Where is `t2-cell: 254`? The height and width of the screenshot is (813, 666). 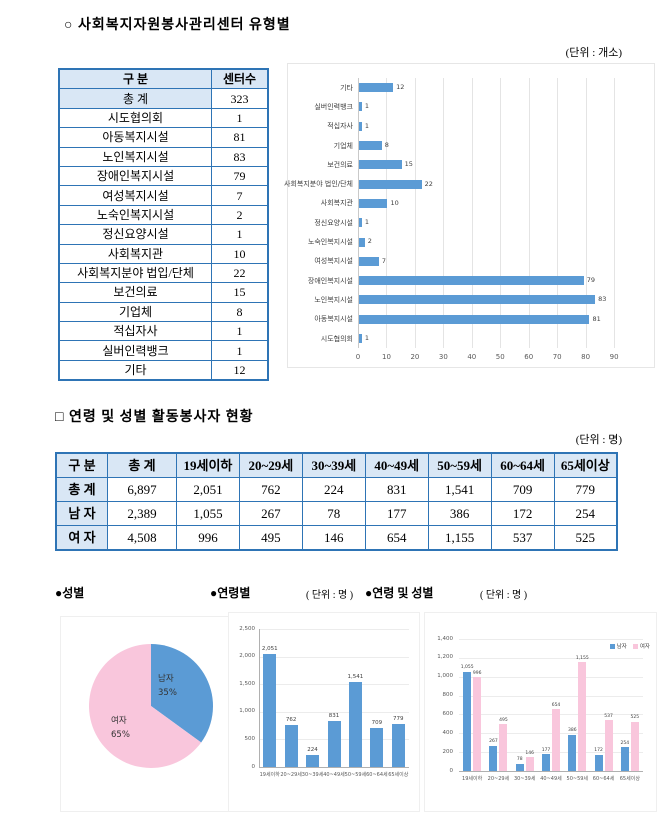 t2-cell: 254 is located at coordinates (585, 513).